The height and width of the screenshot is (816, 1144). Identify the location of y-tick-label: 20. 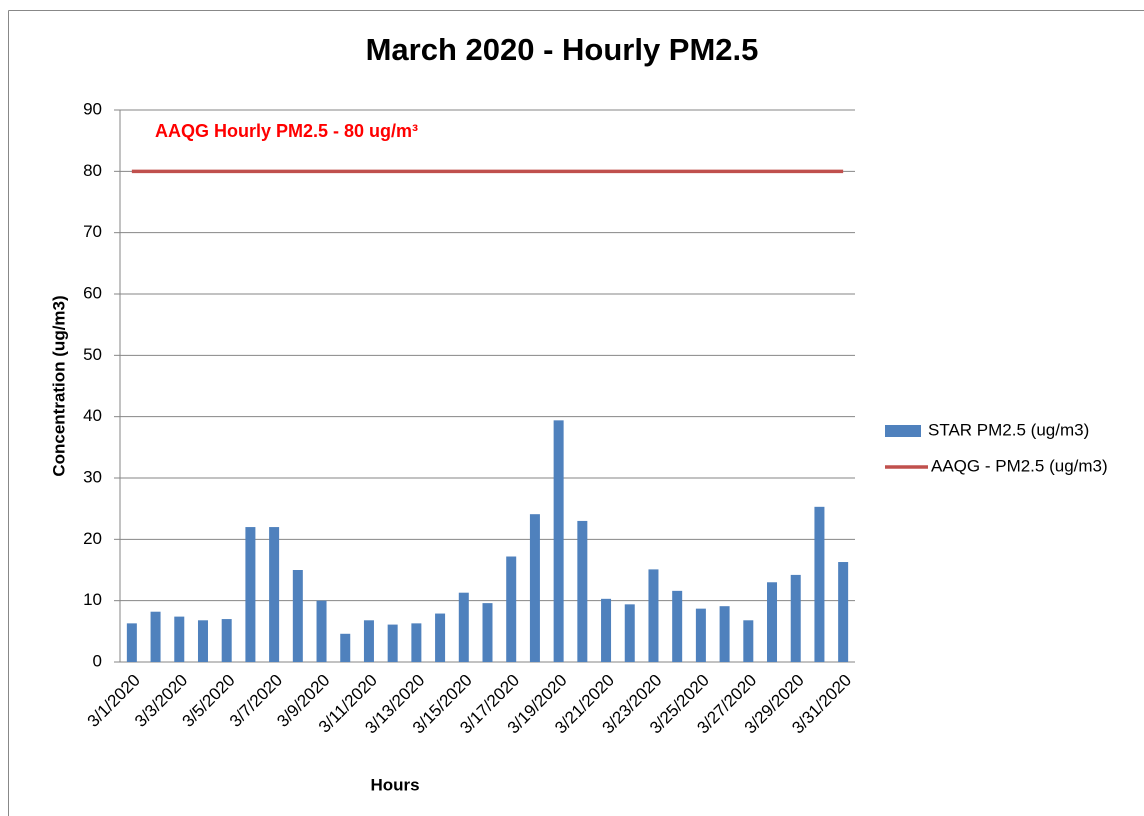
(92, 538).